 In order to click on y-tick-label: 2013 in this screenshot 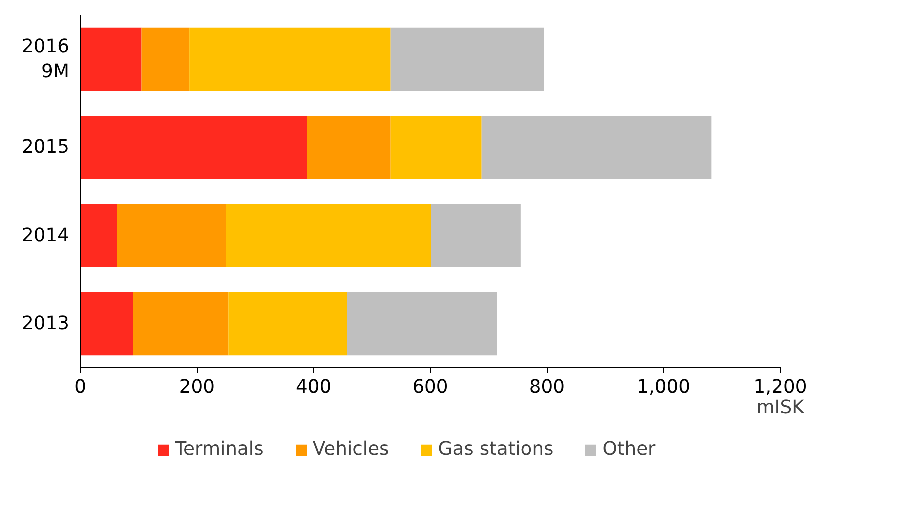, I will do `click(46, 323)`.